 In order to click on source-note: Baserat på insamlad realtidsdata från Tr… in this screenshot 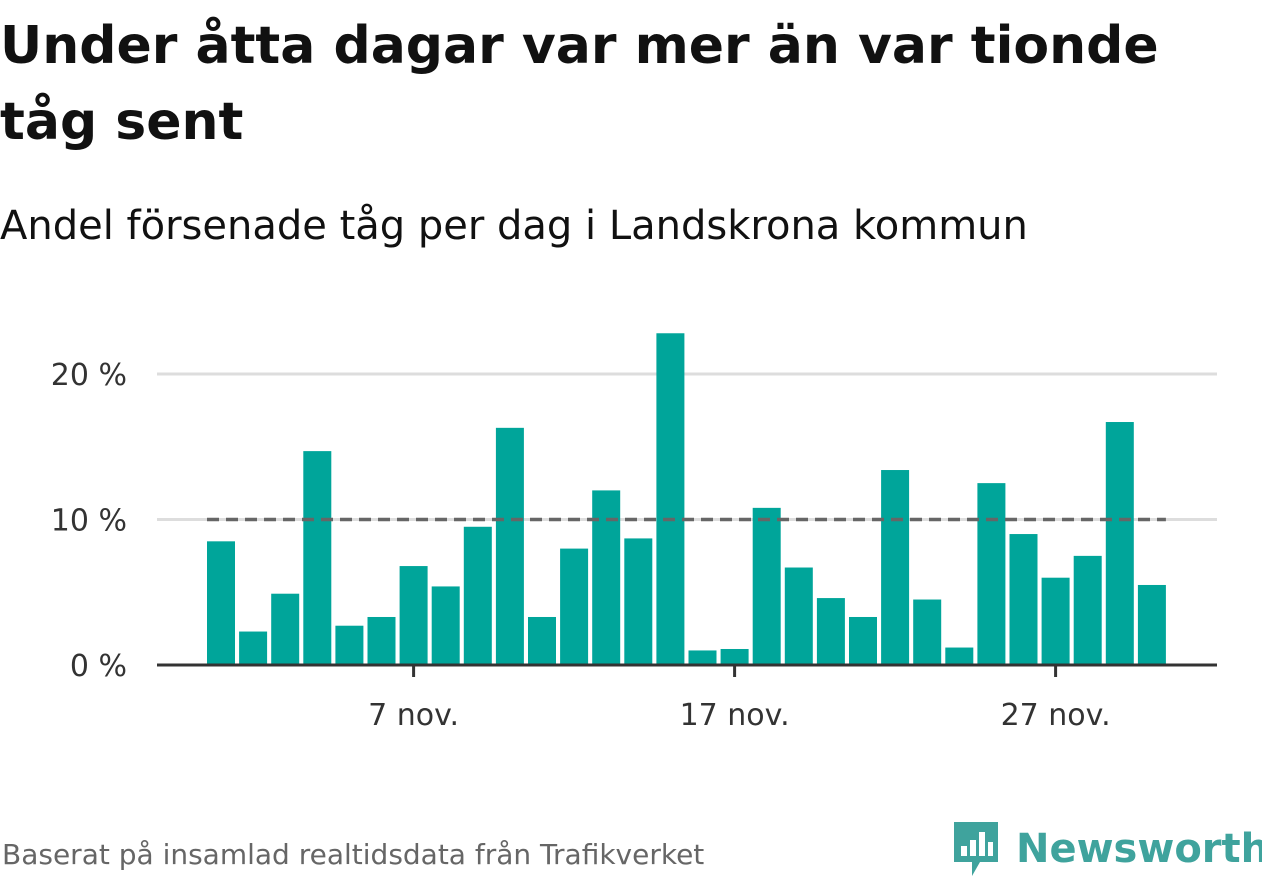, I will do `click(353, 854)`.